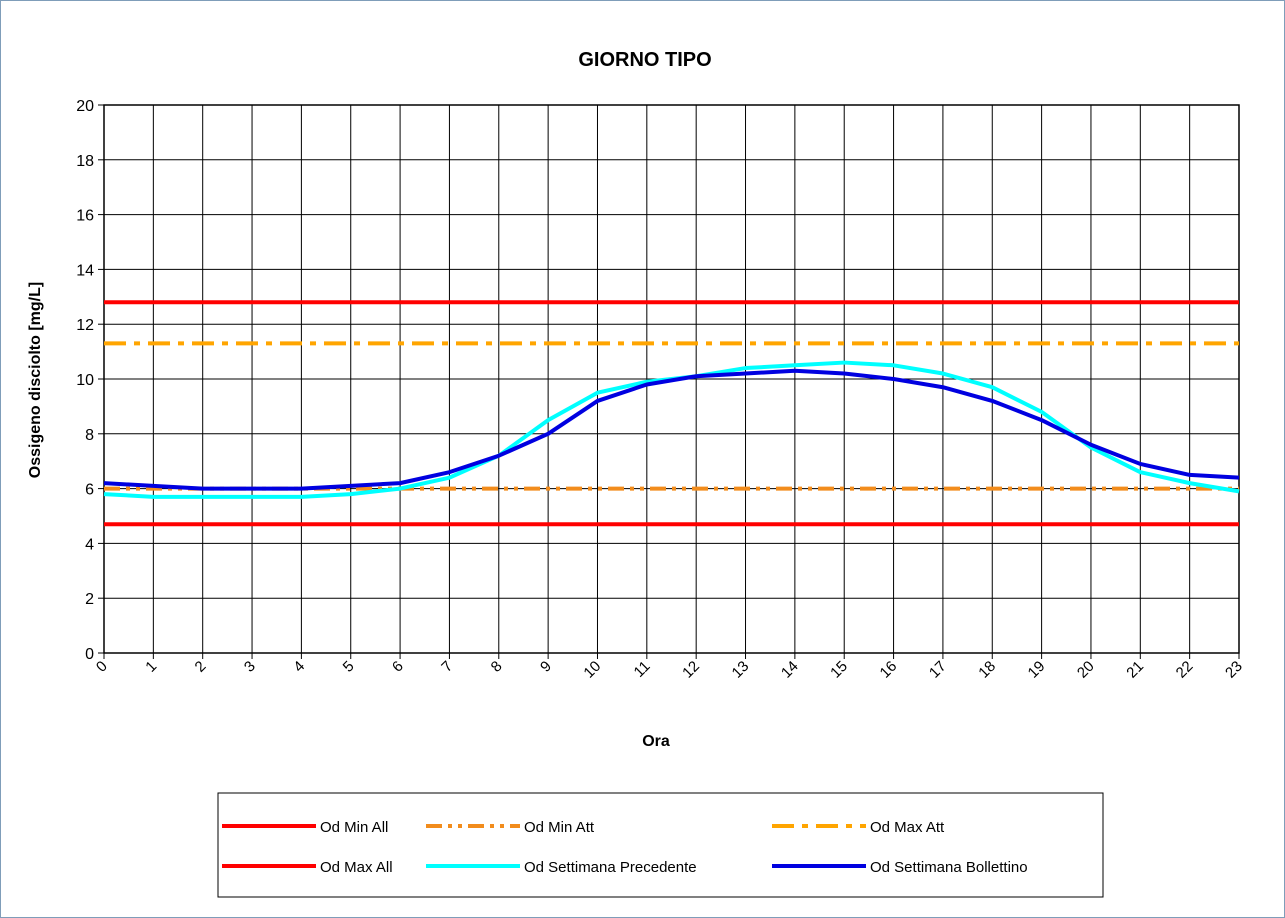 The image size is (1285, 918). I want to click on x-tick-label: 9, so click(546, 667).